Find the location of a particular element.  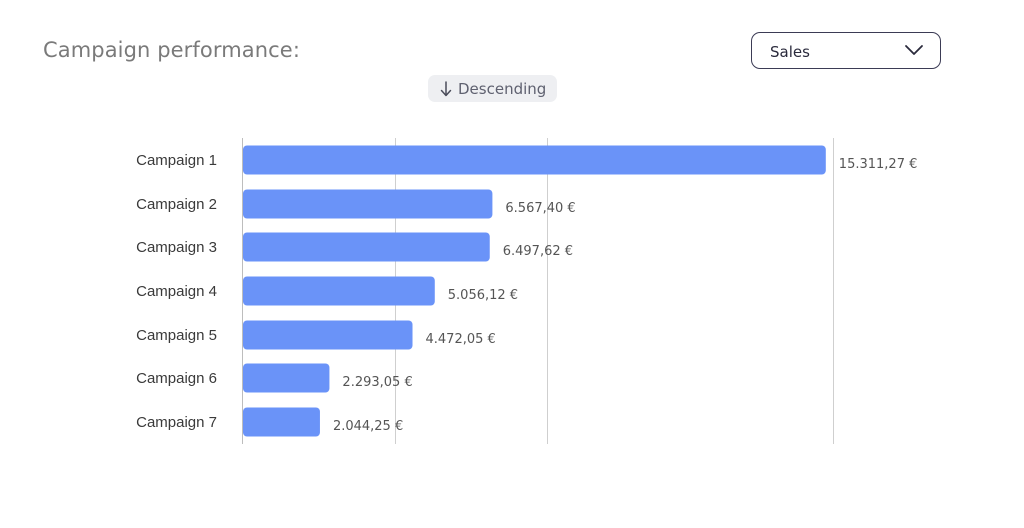

page-title: Campaign performance: is located at coordinates (172, 50).